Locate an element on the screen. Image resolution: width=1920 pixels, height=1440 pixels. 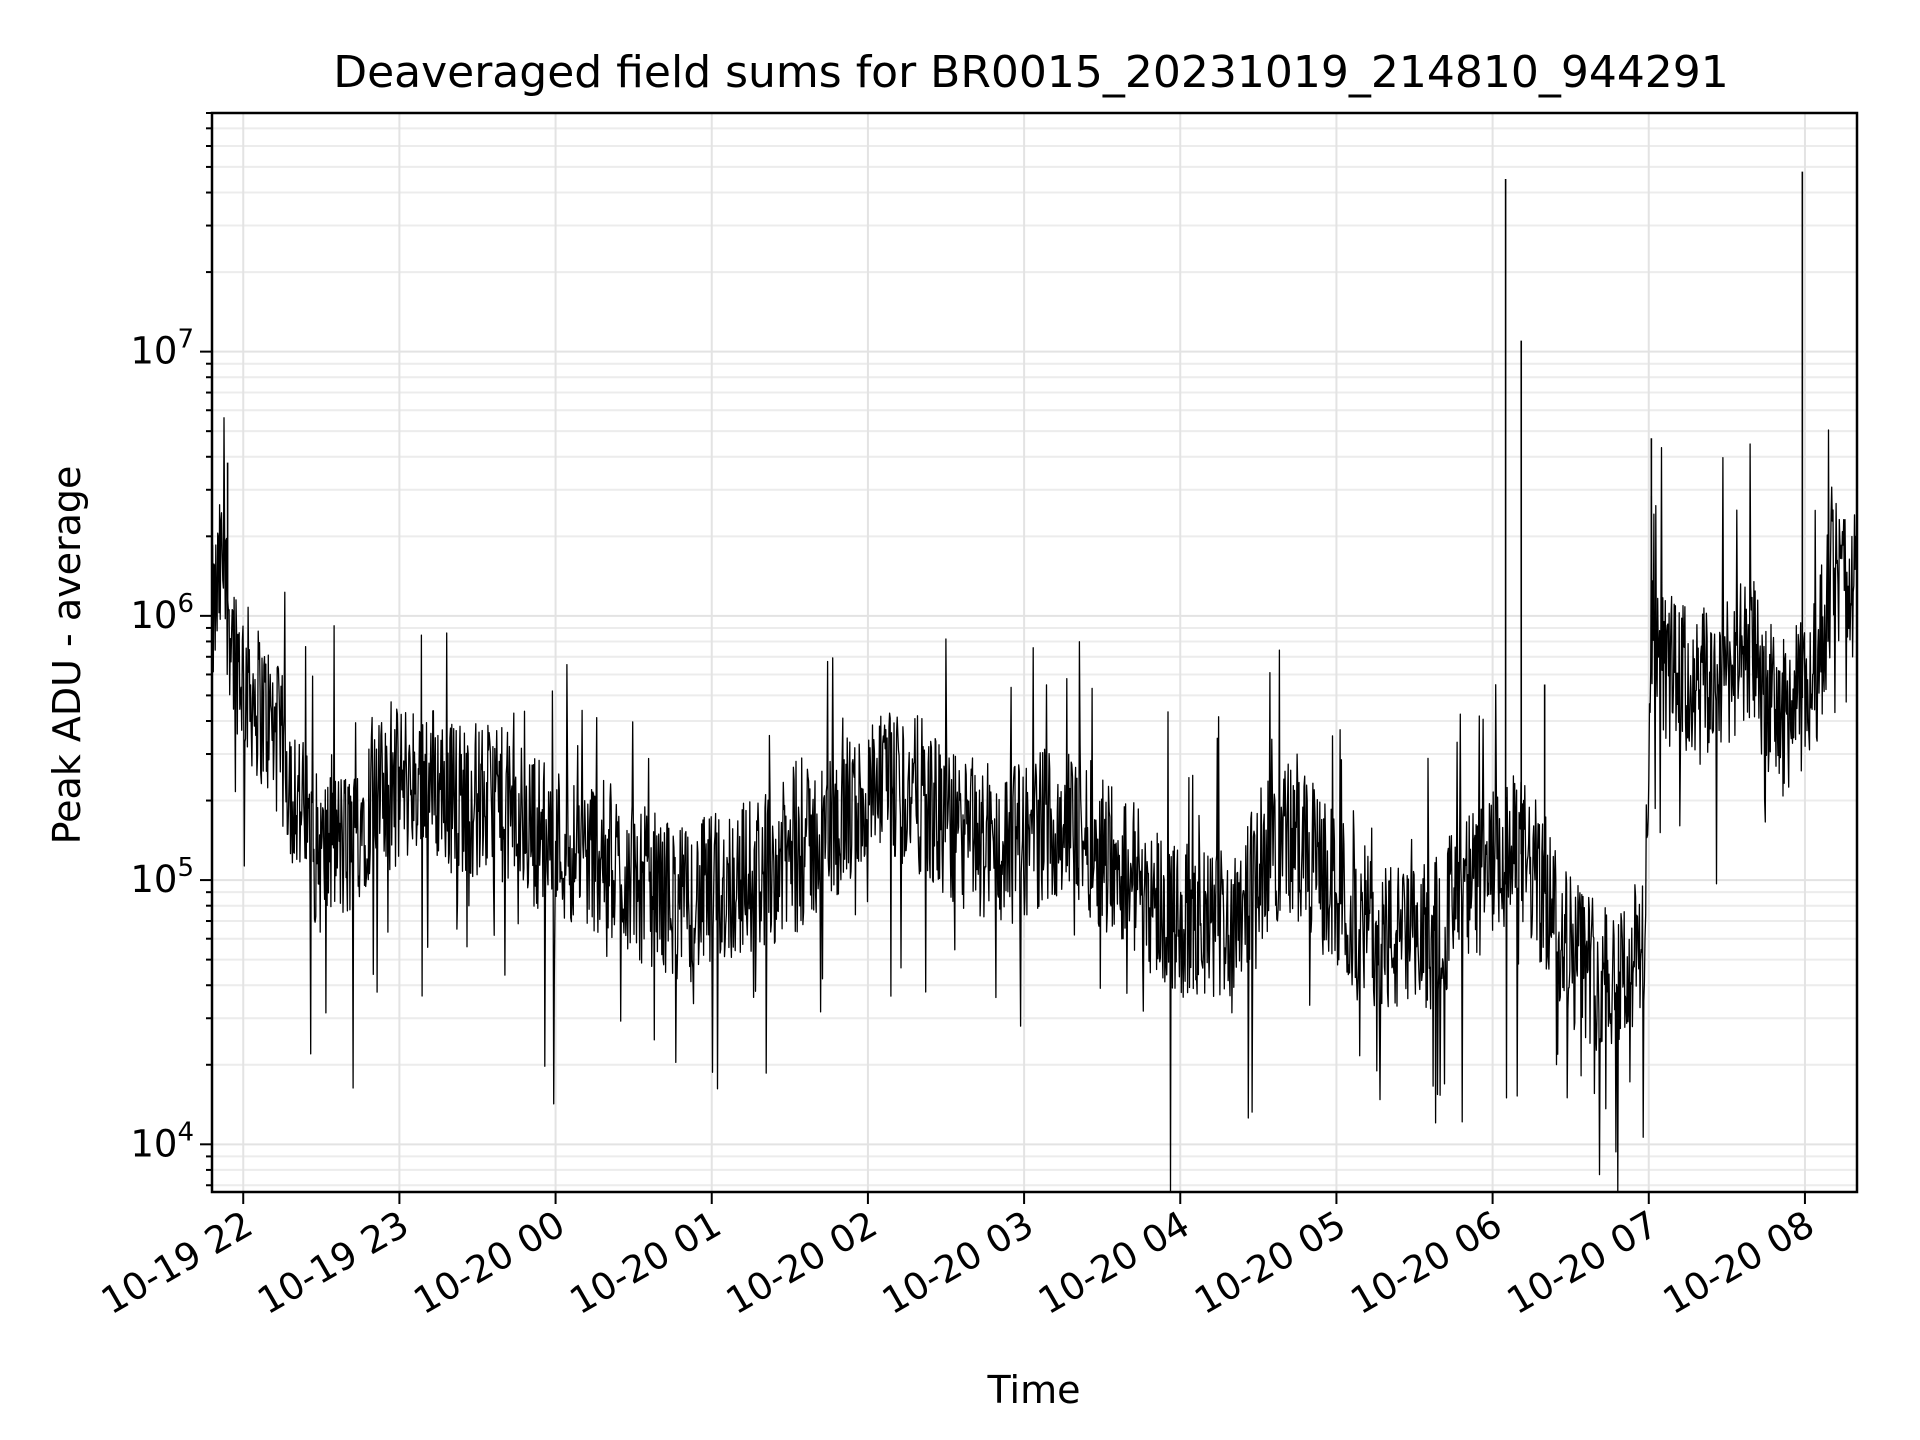
x-tick-label: 10-20 02 is located at coordinates (802, 1263).